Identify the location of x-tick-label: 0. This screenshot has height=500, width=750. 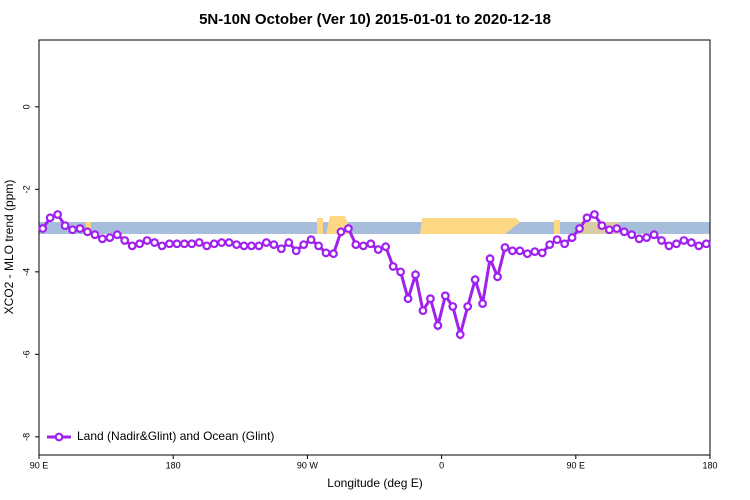
(441, 465).